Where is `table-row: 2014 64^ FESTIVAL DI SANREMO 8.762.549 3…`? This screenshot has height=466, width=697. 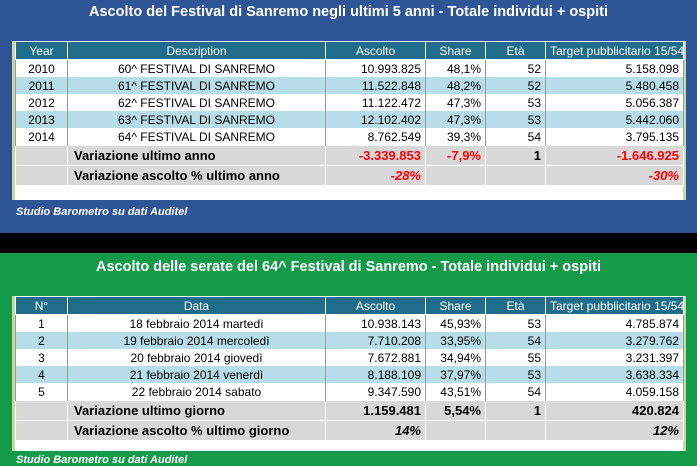
table-row: 2014 64^ FESTIVAL DI SANREMO 8.762.549 3… is located at coordinates (349, 137).